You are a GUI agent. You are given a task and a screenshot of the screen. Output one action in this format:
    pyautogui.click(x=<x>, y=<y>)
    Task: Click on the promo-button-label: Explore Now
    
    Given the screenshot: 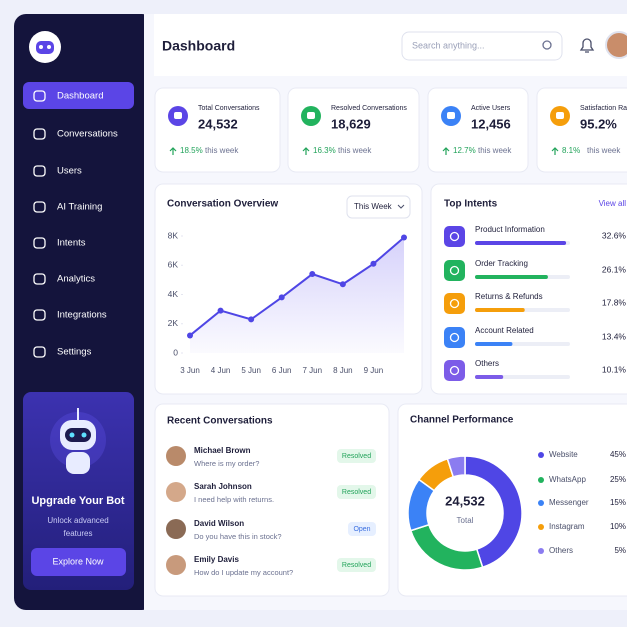 What is the action you would take?
    pyautogui.click(x=78, y=561)
    